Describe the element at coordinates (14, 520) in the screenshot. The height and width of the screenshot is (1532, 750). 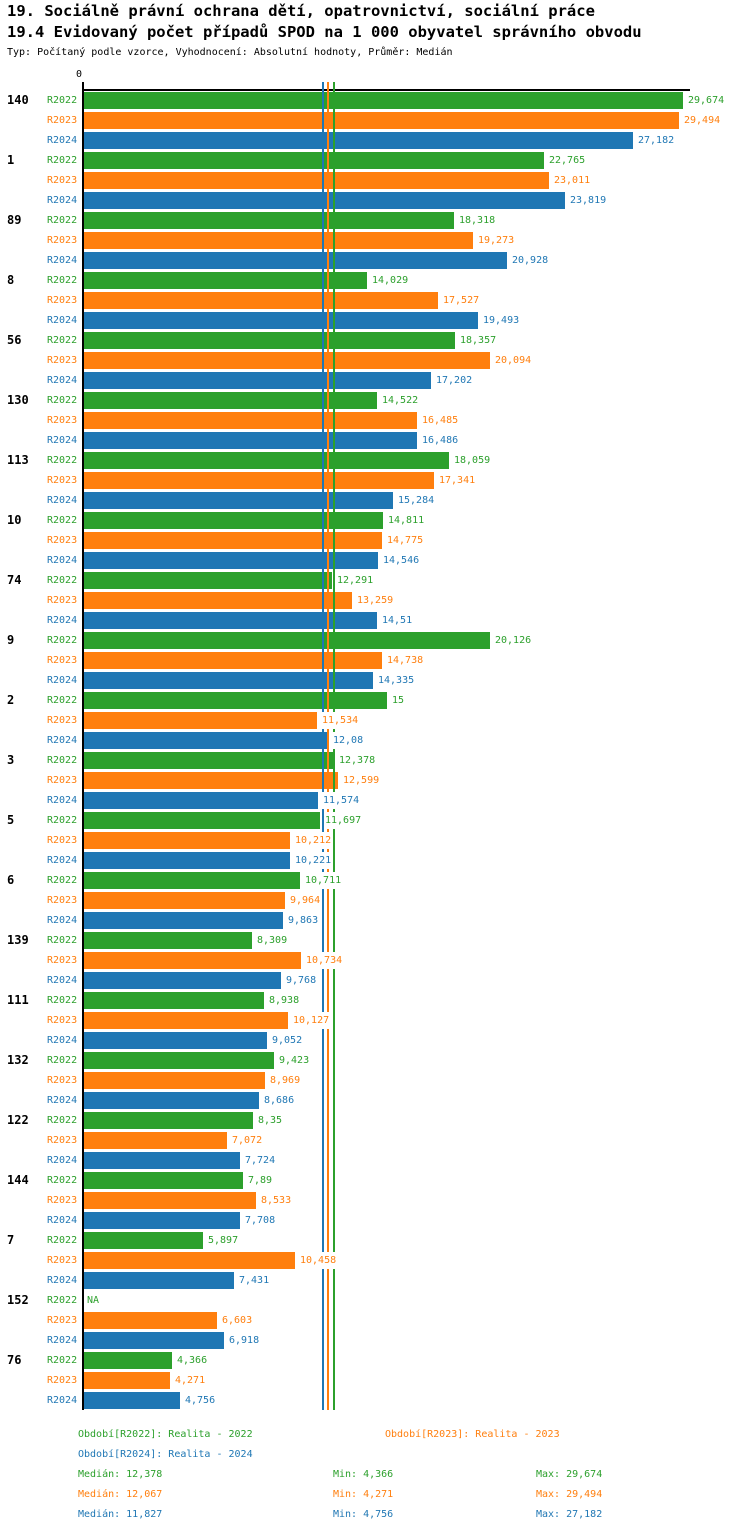
I see `group-category-label: 10` at that location.